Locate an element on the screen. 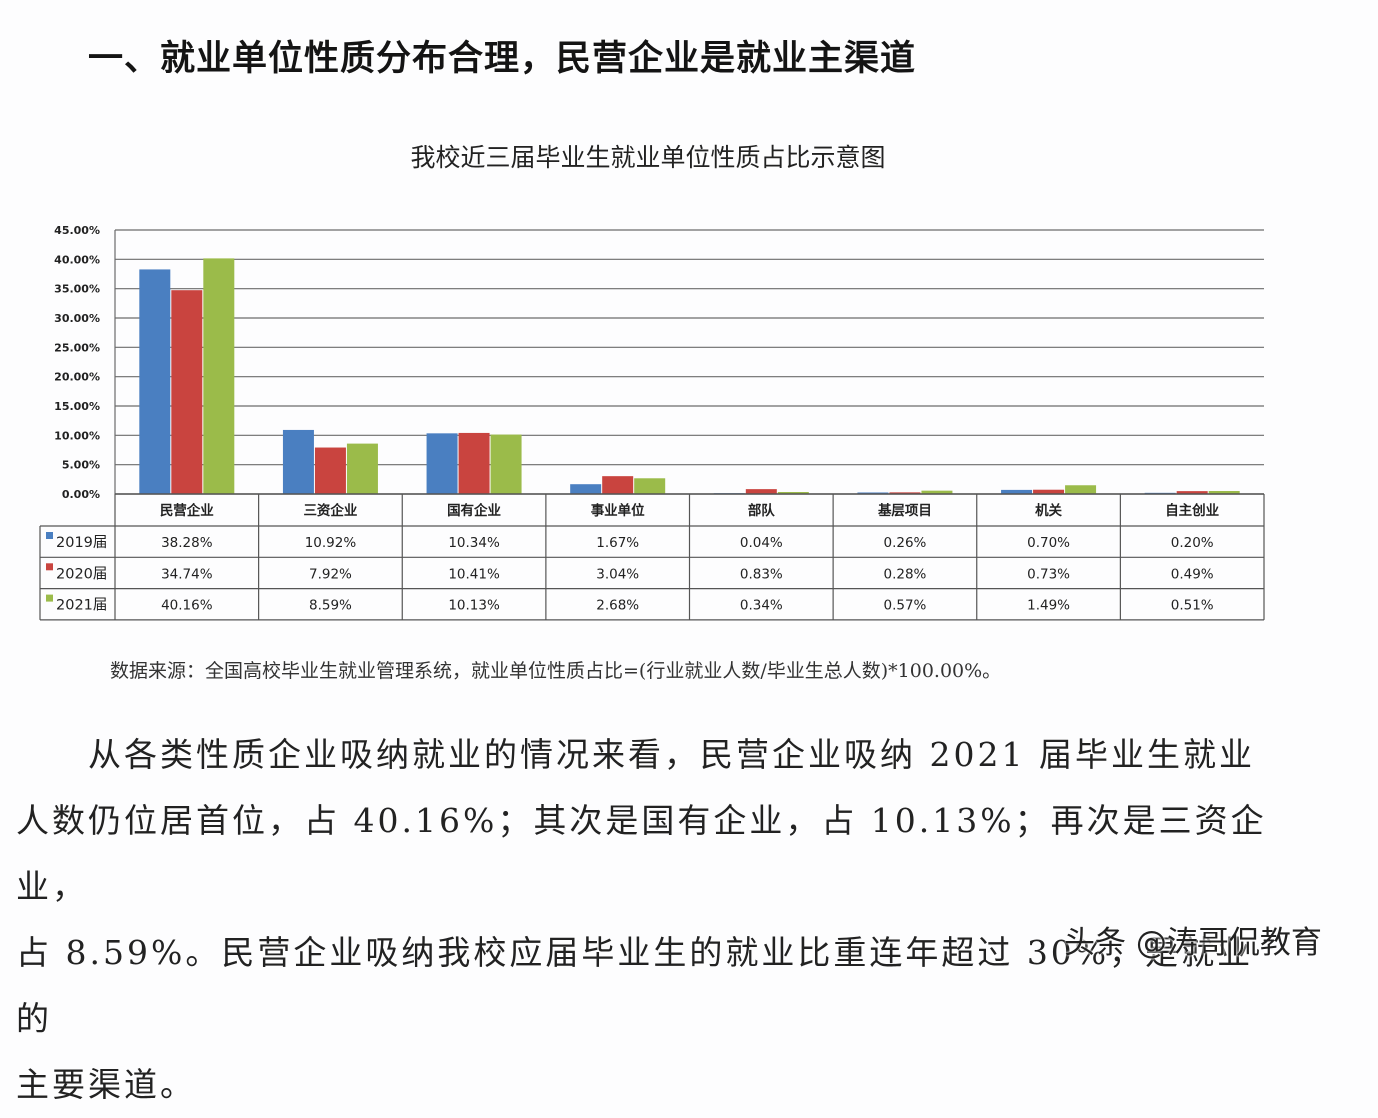  y-tick-label: 25.00% is located at coordinates (77, 347).